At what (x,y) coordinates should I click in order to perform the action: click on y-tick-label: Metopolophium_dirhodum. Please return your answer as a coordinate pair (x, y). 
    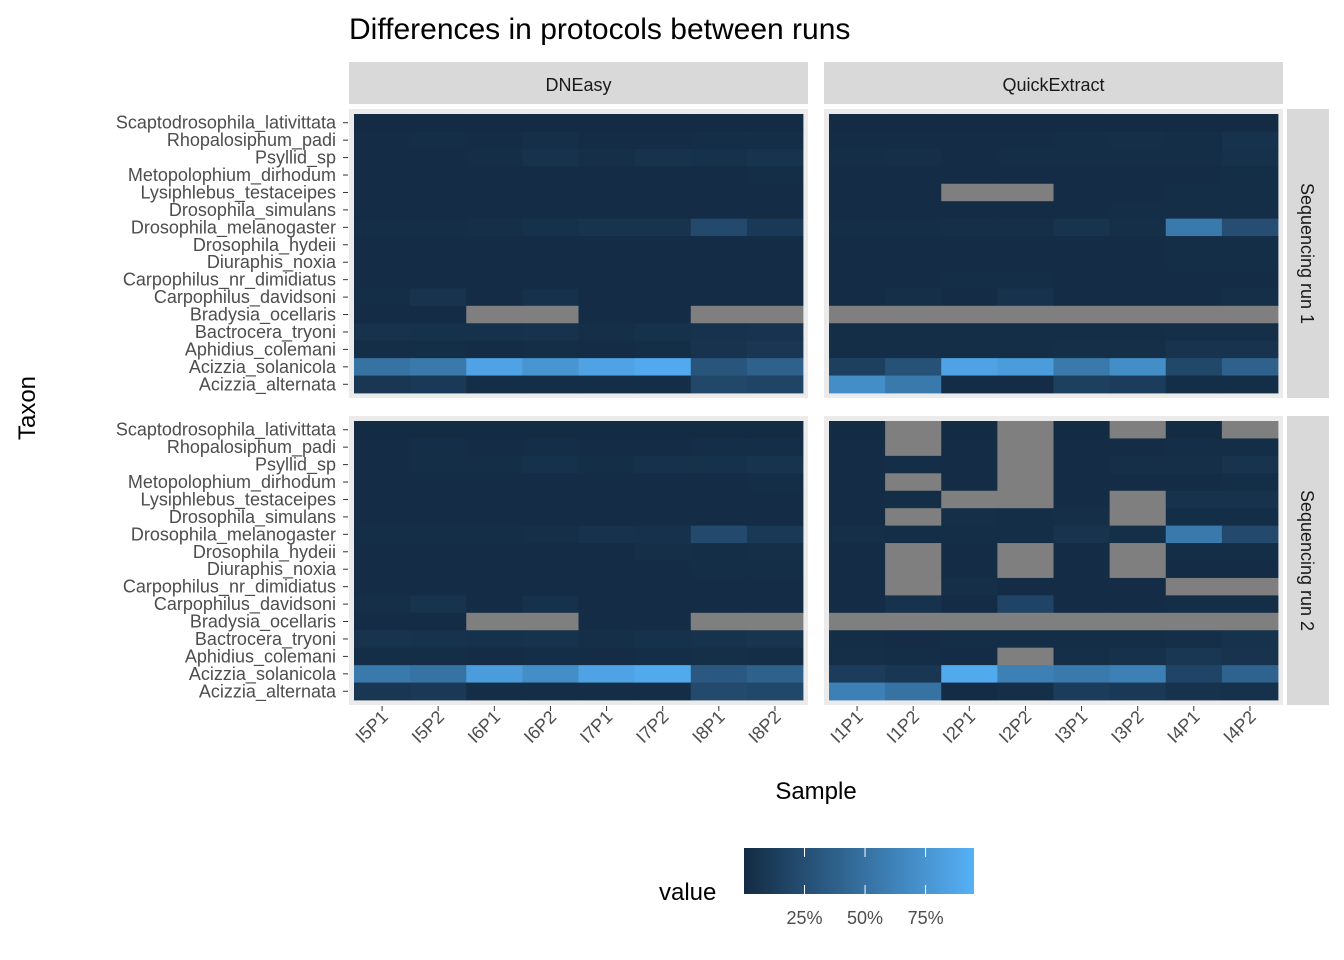
    Looking at the image, I should click on (232, 482).